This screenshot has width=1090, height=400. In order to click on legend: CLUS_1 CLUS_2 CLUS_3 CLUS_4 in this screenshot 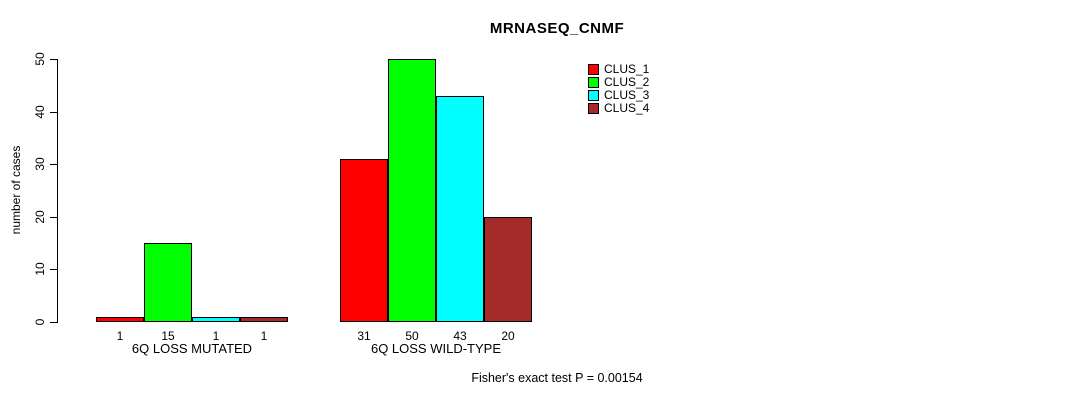, I will do `click(619, 88)`.